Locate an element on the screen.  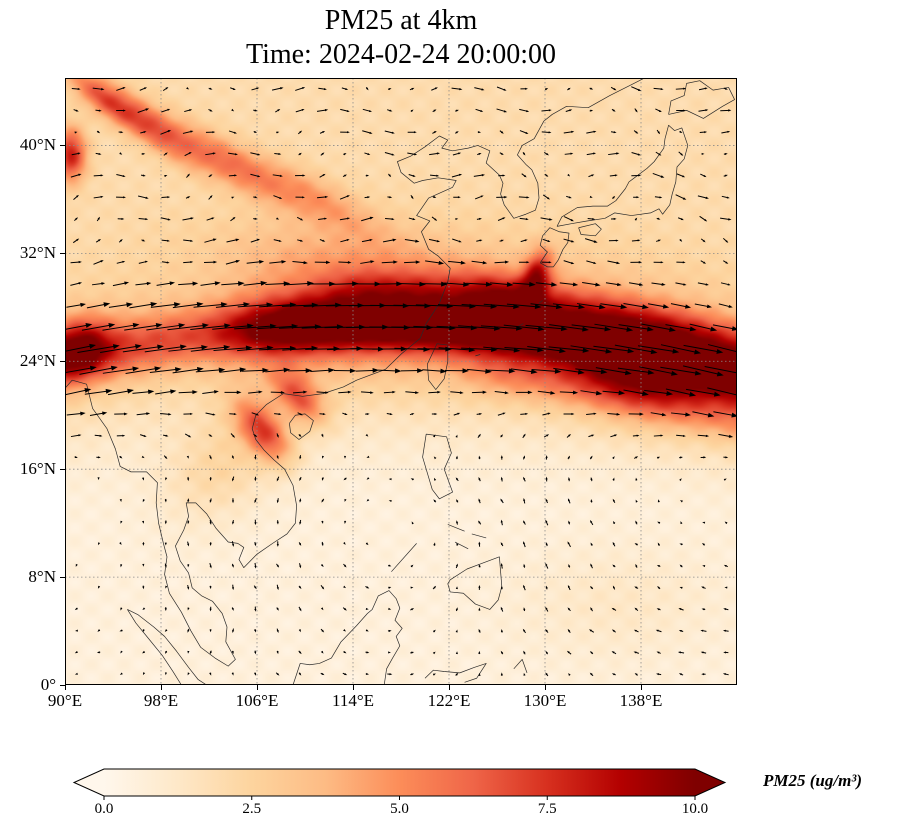
x-tick-label: 122°E is located at coordinates (449, 700).